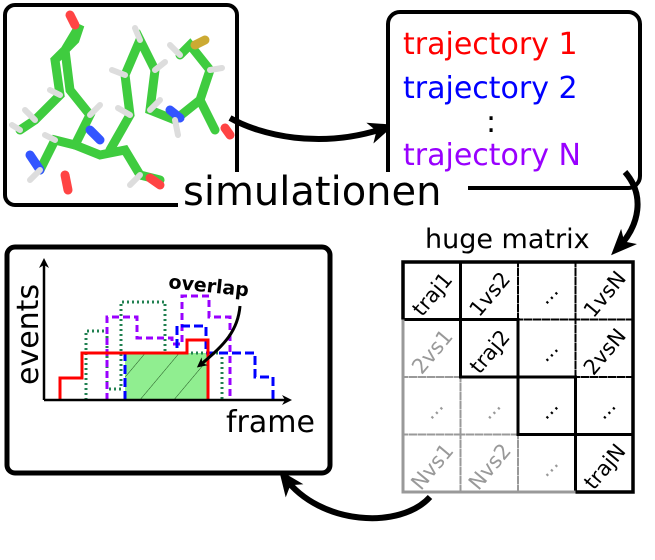 This screenshot has width=655, height=560. I want to click on histogram-green, so click(154, 350).